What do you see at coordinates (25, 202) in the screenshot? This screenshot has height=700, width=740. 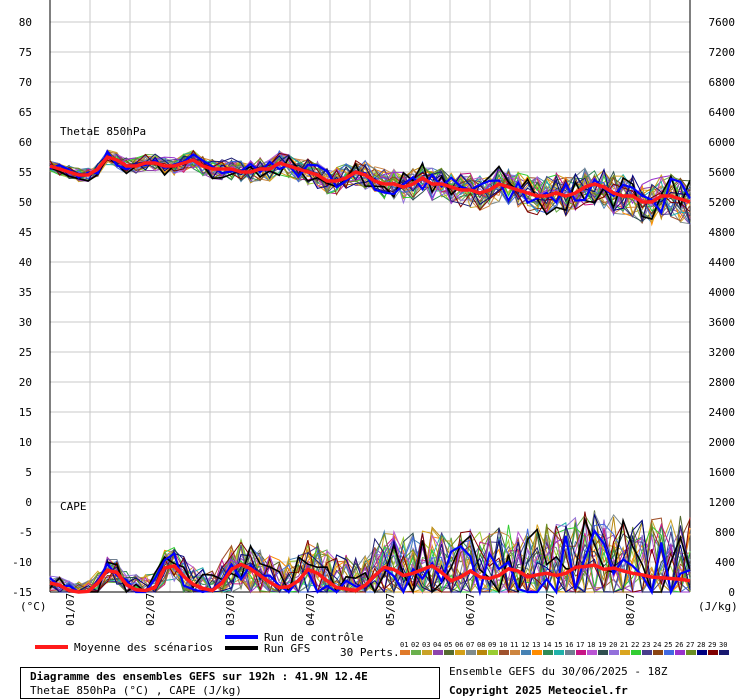 I see `left-tick-label: 50` at bounding box center [25, 202].